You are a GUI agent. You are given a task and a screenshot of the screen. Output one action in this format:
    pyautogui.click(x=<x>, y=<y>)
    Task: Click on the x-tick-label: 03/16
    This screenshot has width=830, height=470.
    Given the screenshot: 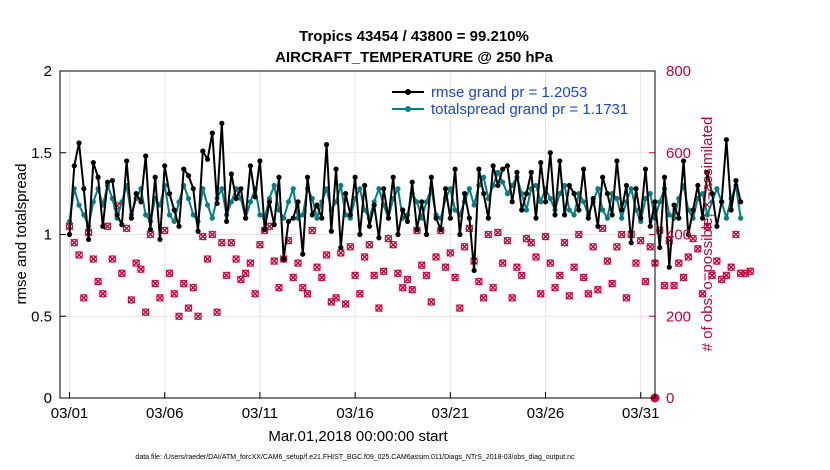 What is the action you would take?
    pyautogui.click(x=355, y=413)
    